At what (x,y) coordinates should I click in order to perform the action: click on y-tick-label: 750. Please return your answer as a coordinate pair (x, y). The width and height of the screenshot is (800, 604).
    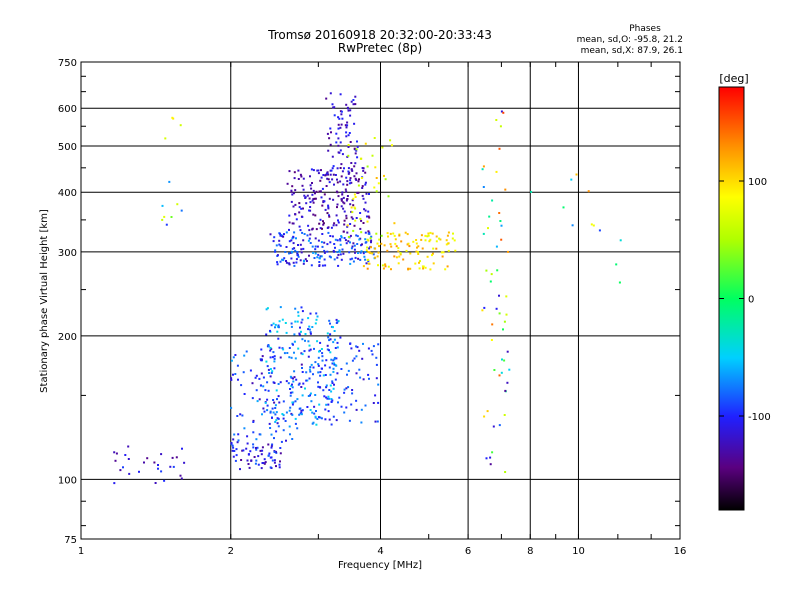
    Looking at the image, I should click on (67, 63).